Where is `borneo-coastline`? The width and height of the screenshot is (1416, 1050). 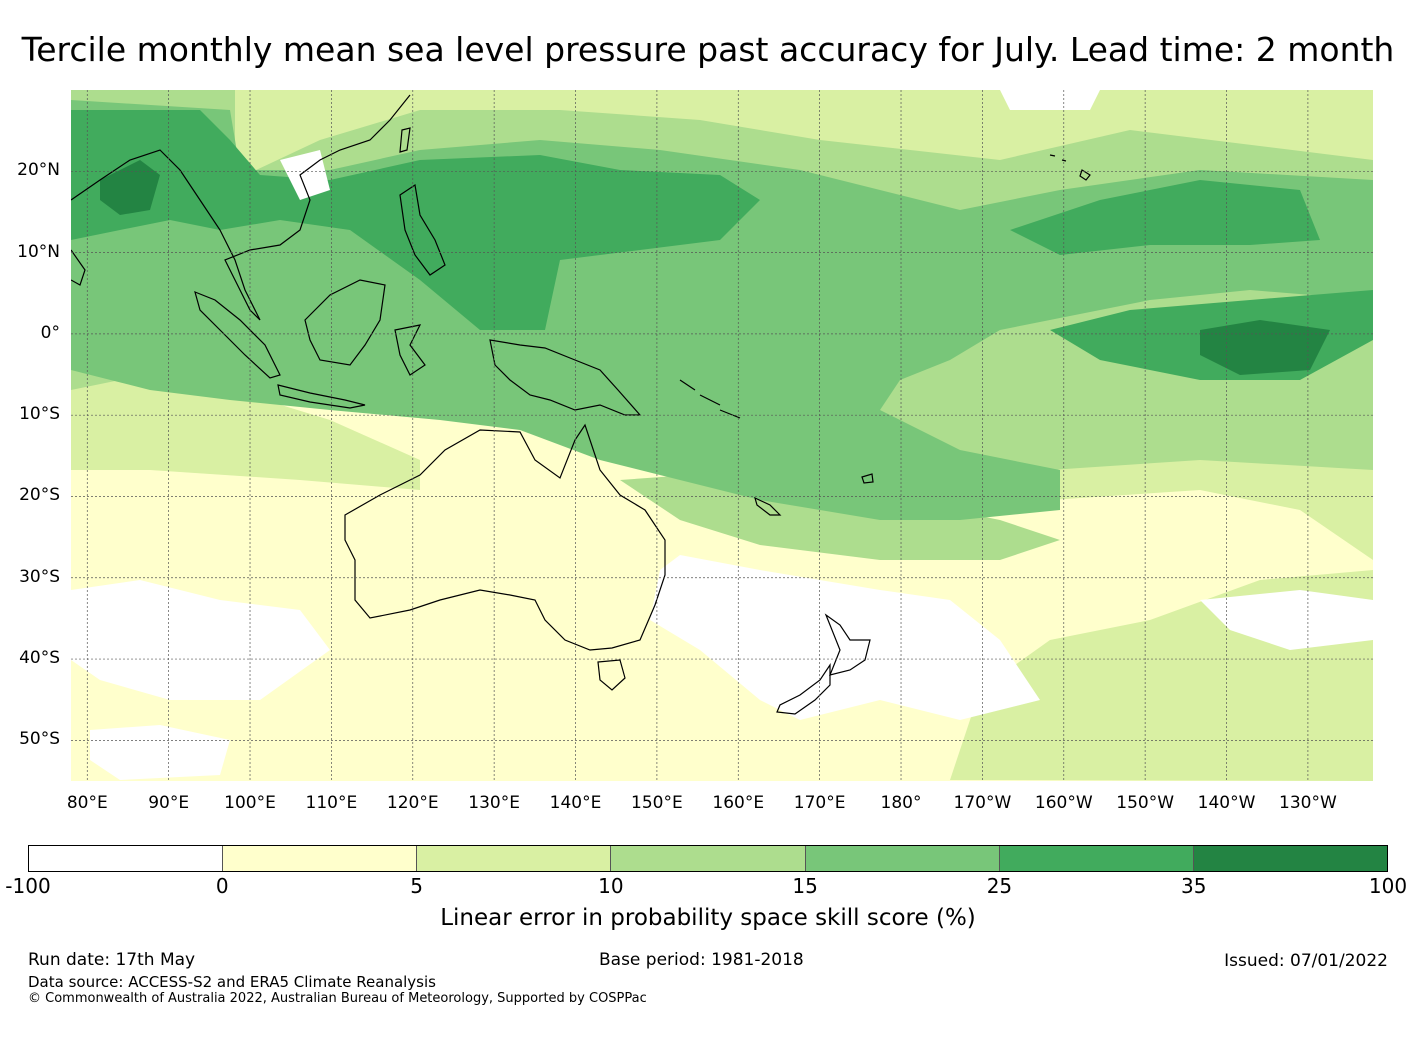
borneo-coastline is located at coordinates (345, 322).